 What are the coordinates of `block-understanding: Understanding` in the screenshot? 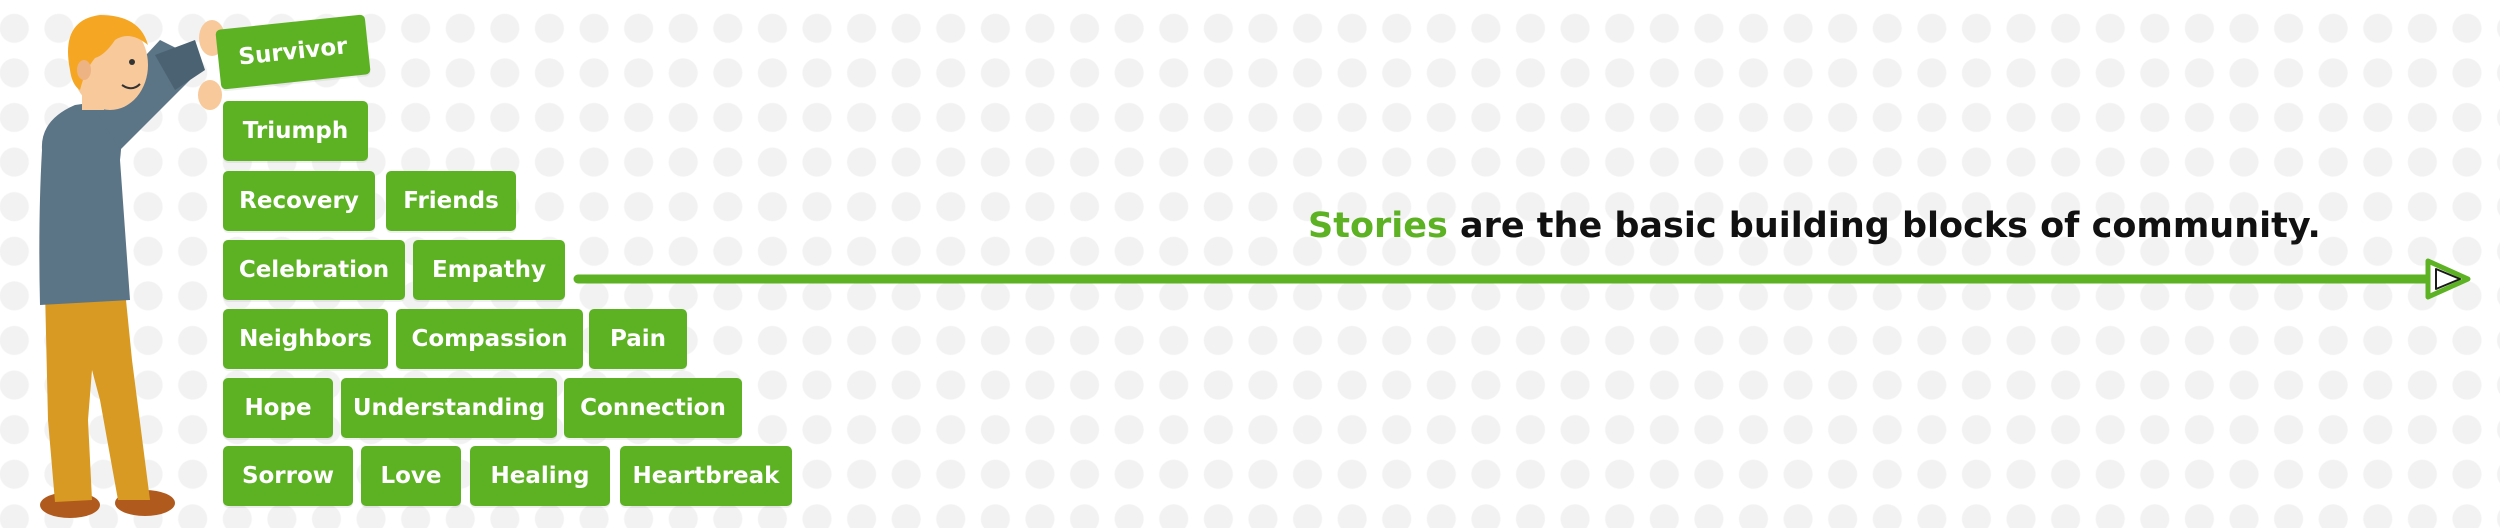 It's located at (449, 408).